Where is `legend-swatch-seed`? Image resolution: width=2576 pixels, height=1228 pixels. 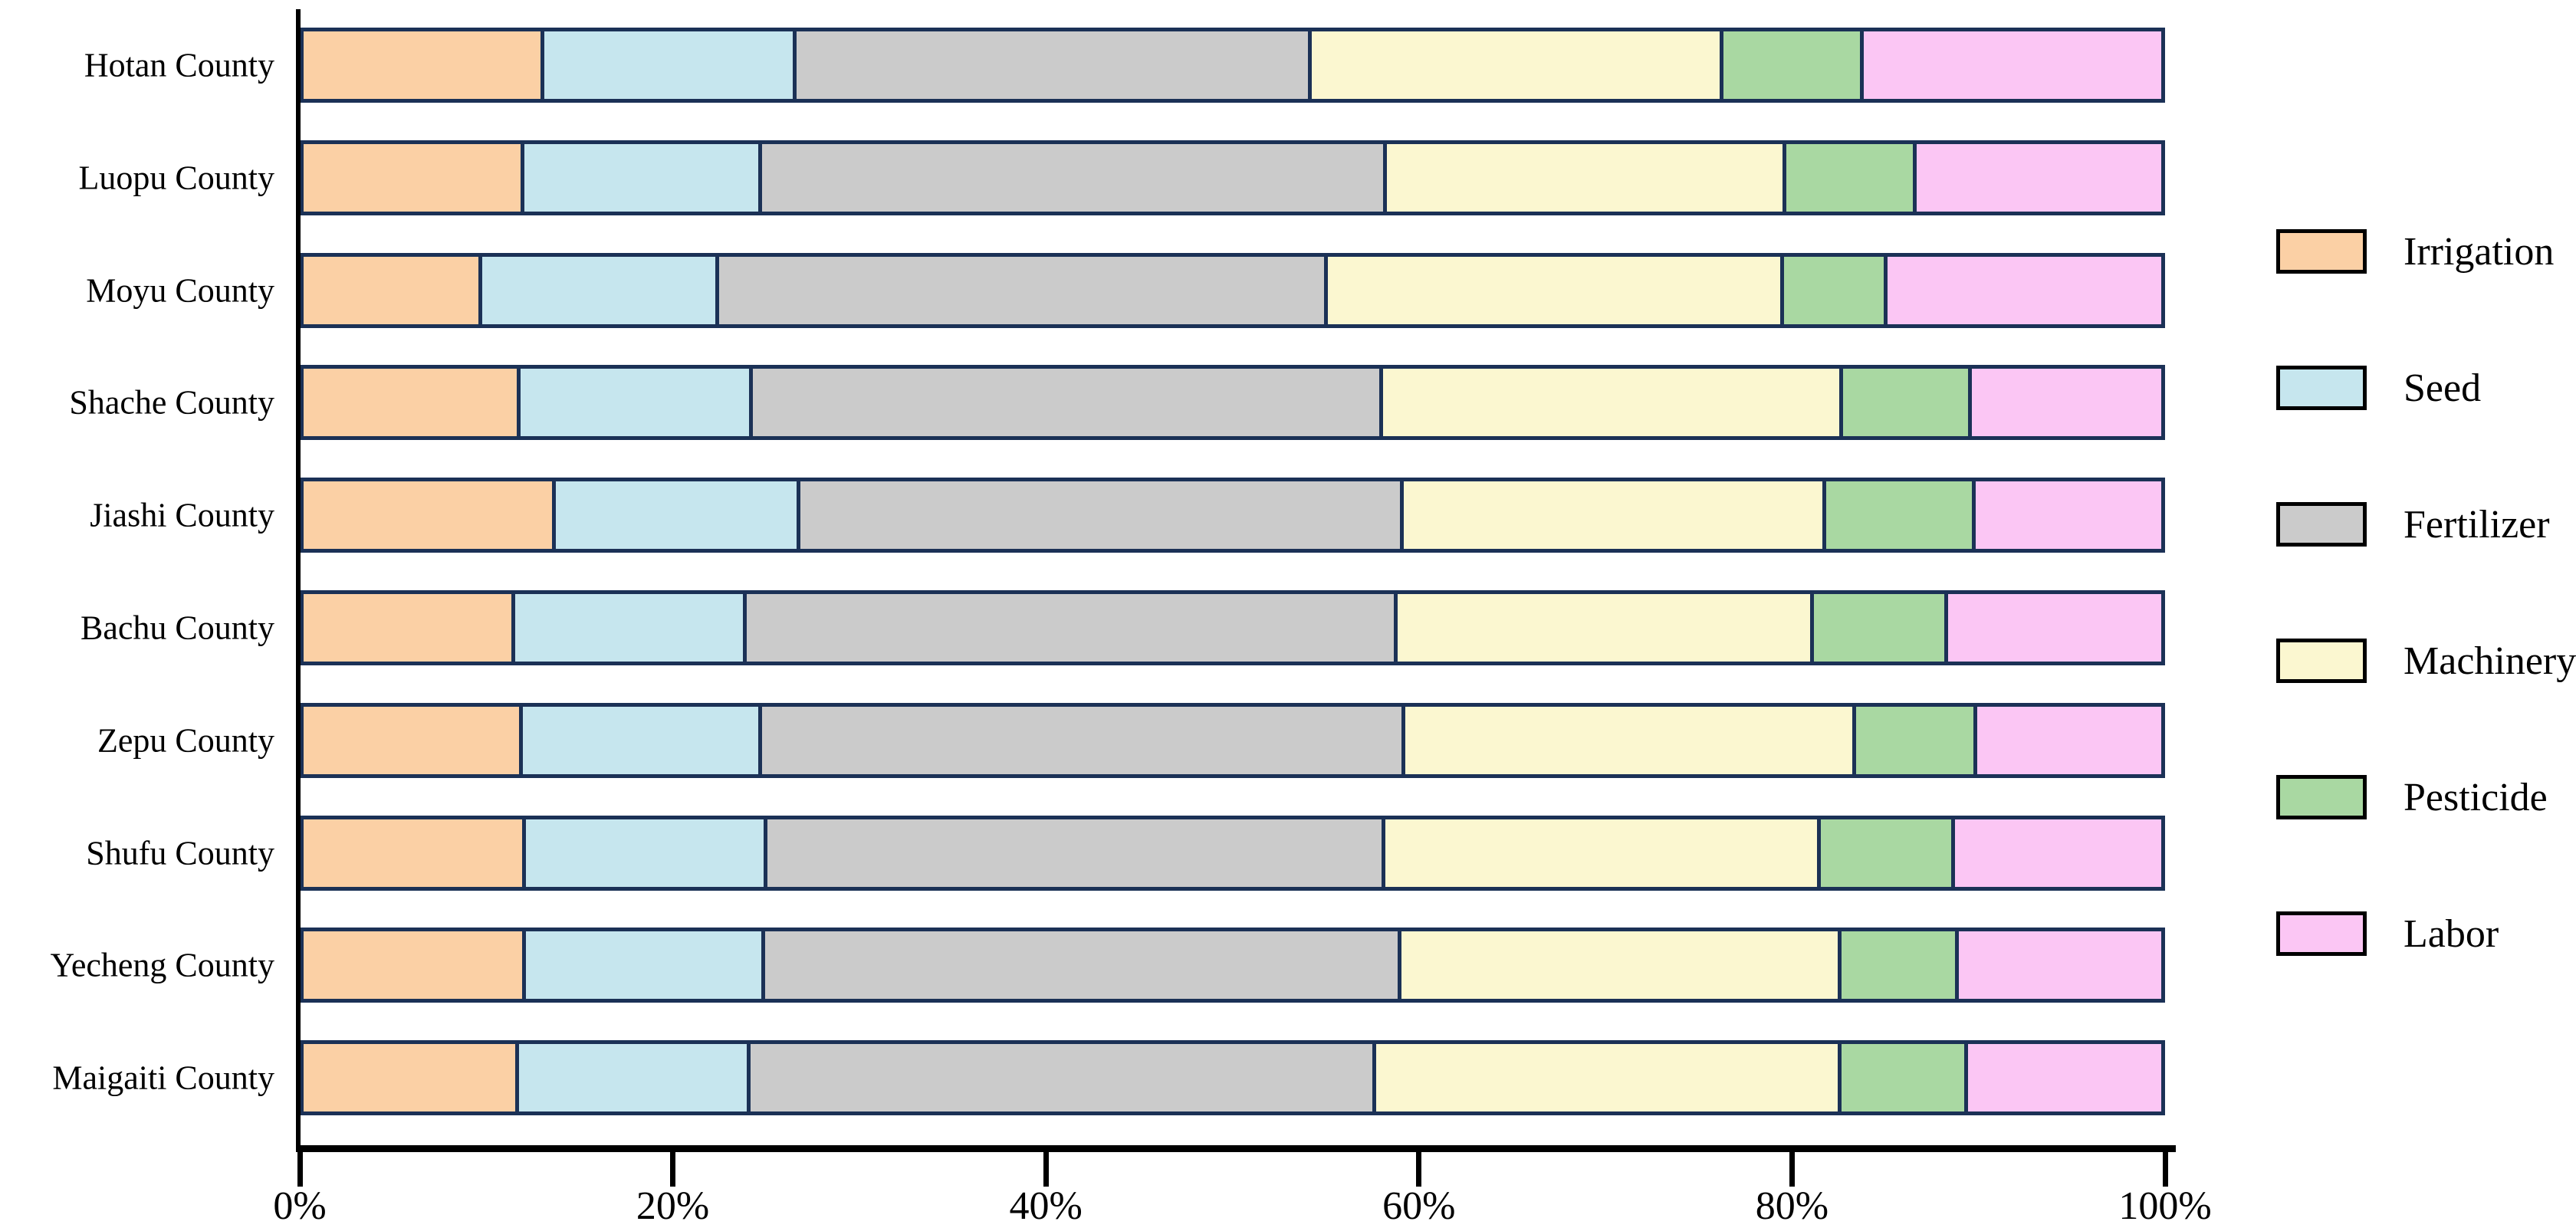
legend-swatch-seed is located at coordinates (2321, 388).